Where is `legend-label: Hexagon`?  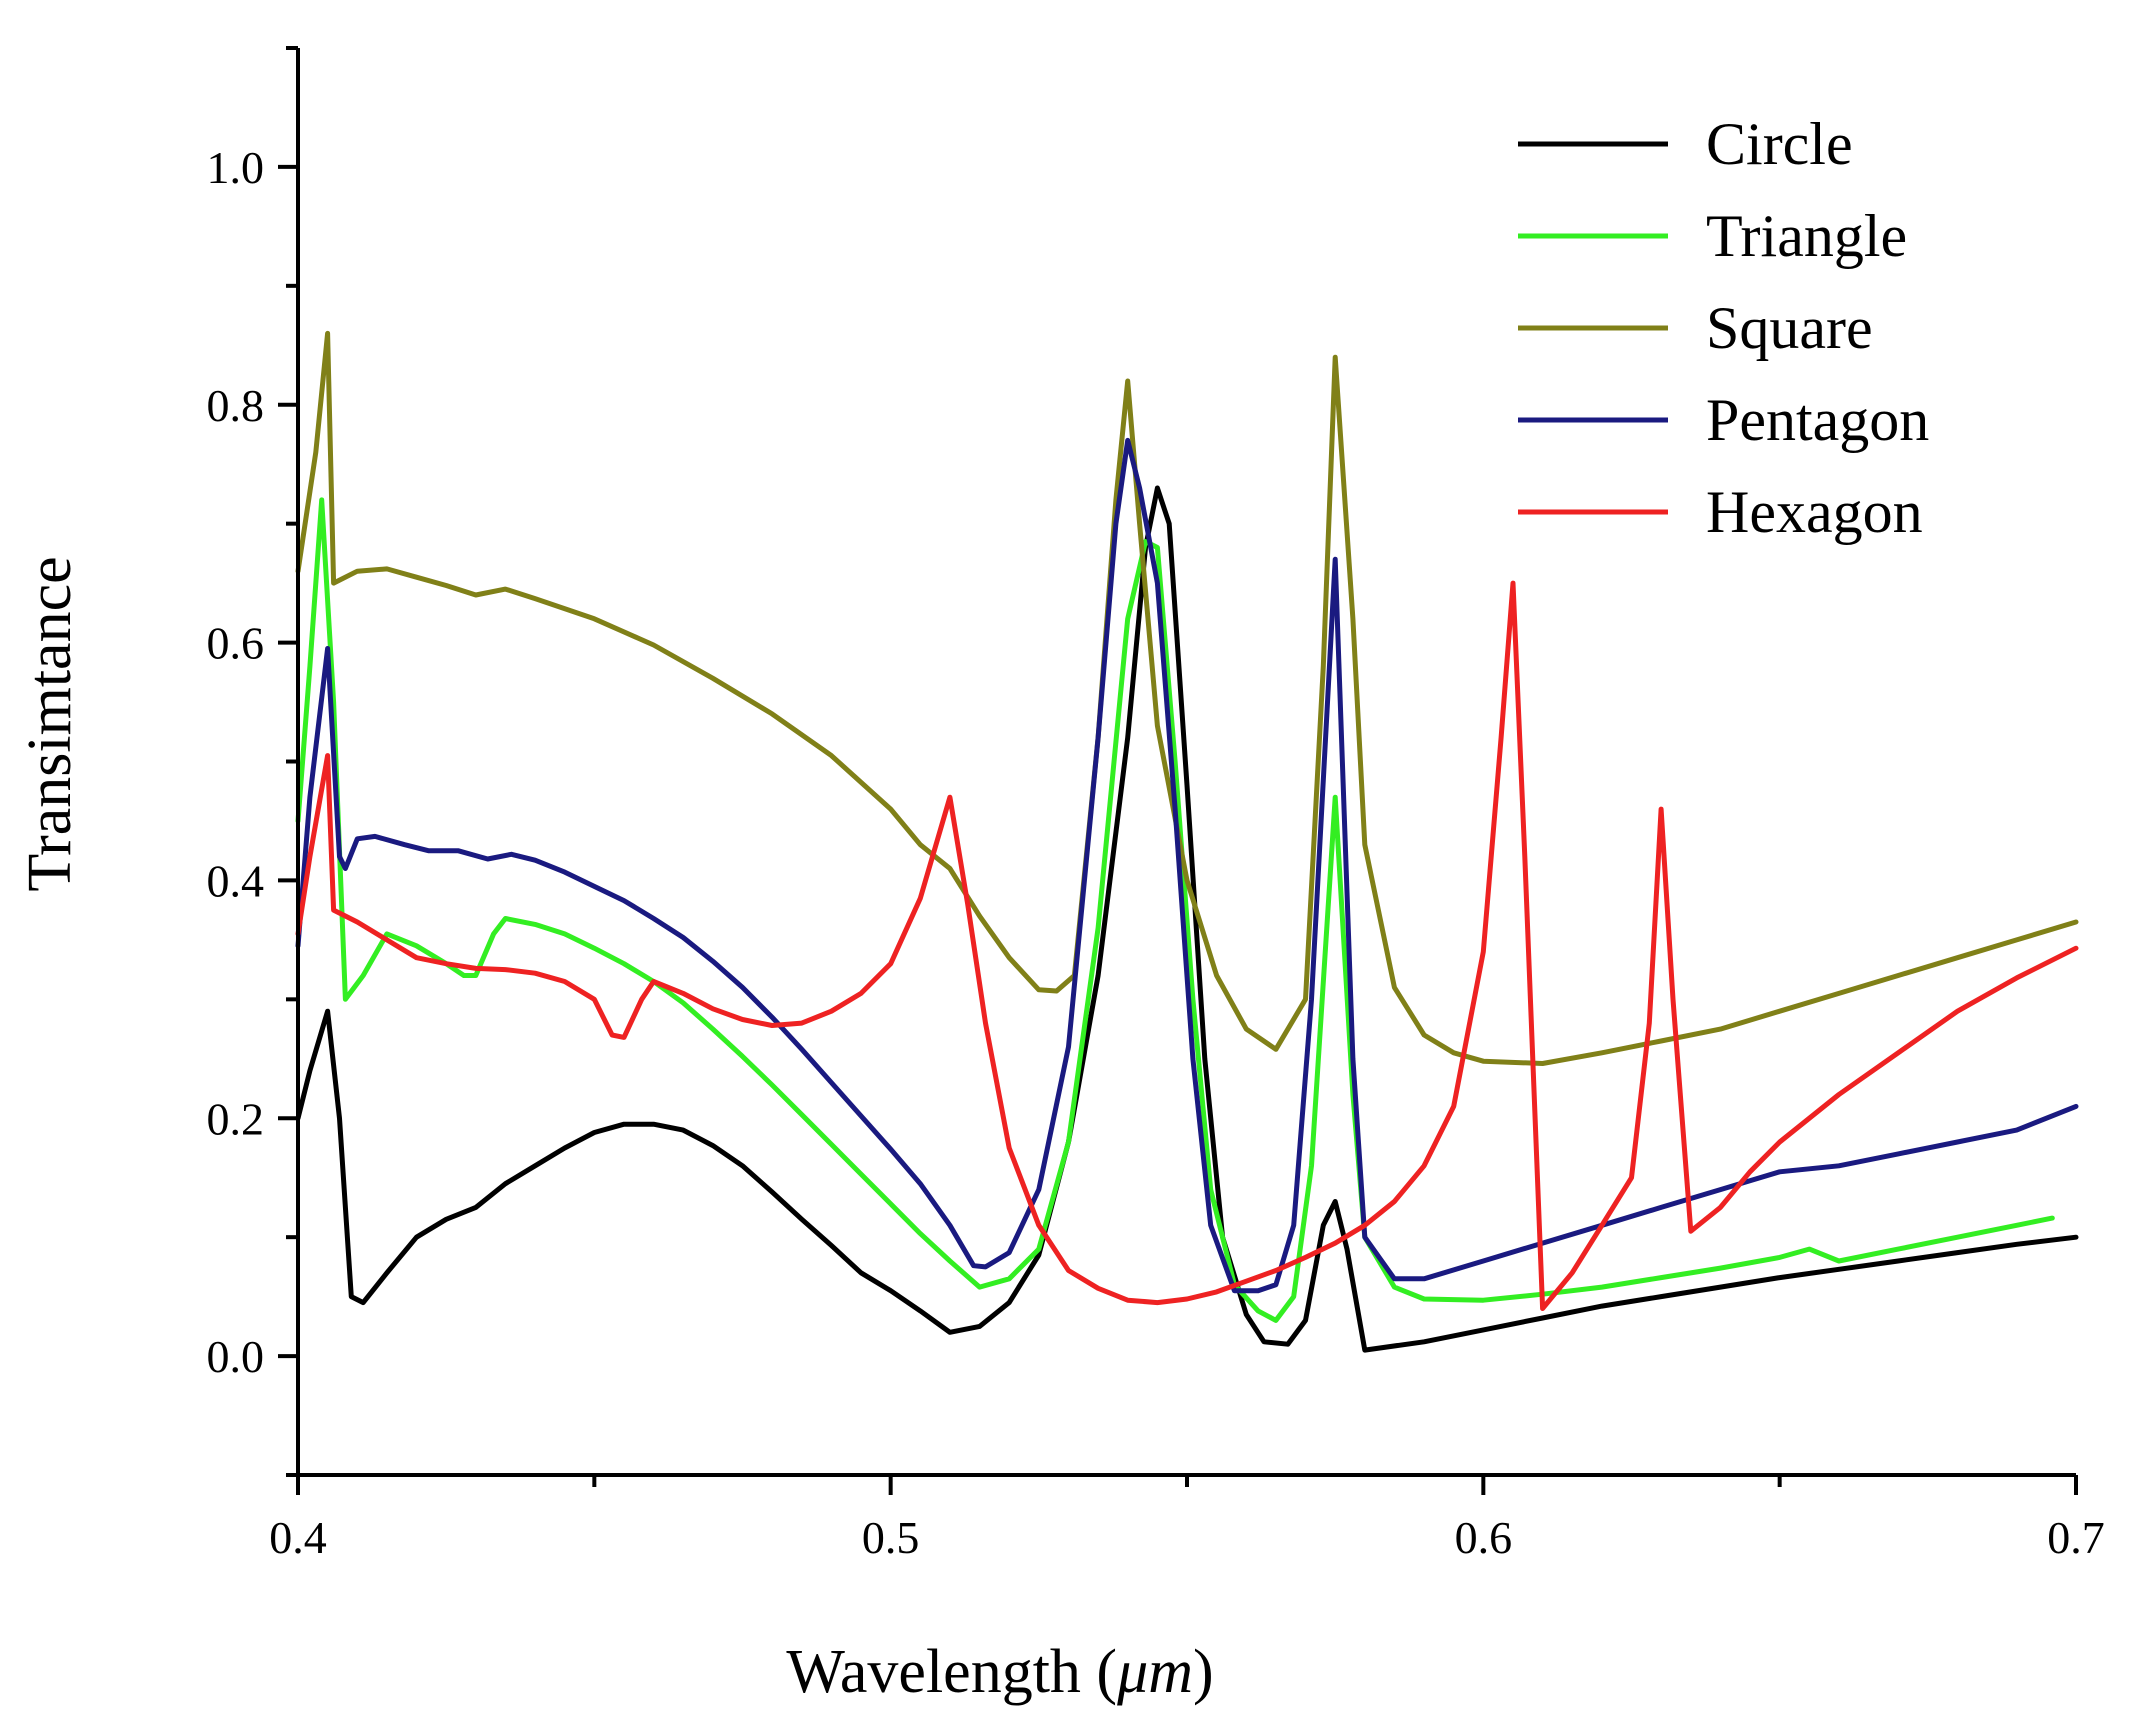 legend-label: Hexagon is located at coordinates (1814, 512).